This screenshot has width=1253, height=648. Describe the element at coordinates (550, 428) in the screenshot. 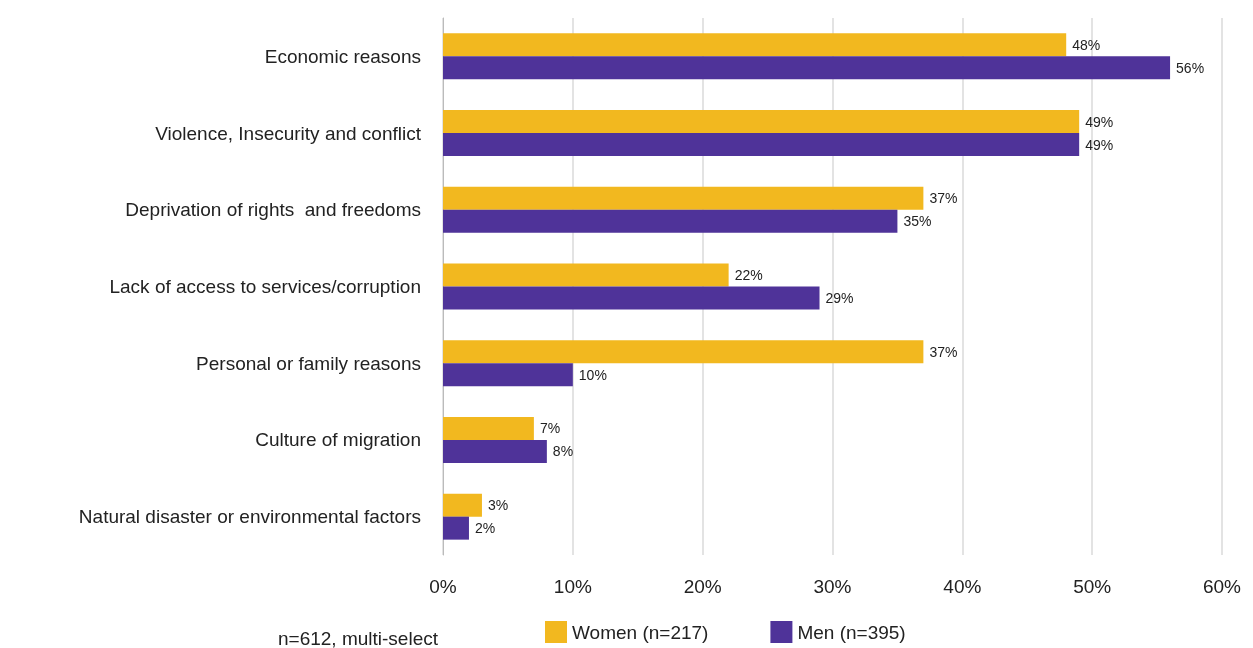

I see `data-label: 7%` at that location.